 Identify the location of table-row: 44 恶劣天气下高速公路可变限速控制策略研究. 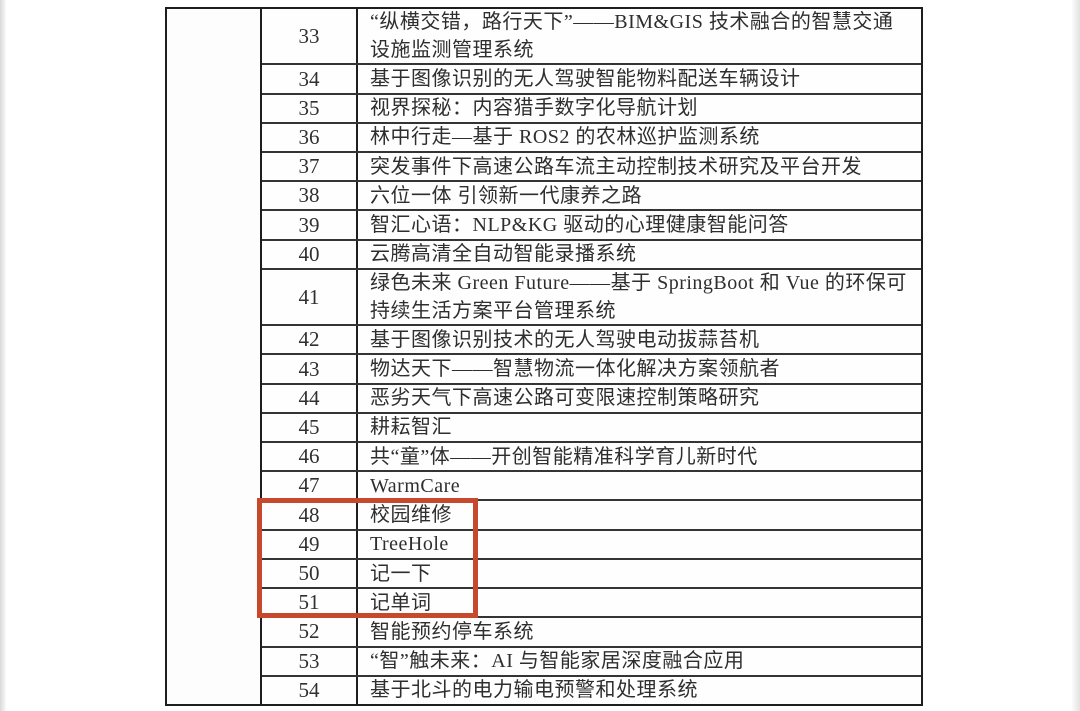
(591, 397).